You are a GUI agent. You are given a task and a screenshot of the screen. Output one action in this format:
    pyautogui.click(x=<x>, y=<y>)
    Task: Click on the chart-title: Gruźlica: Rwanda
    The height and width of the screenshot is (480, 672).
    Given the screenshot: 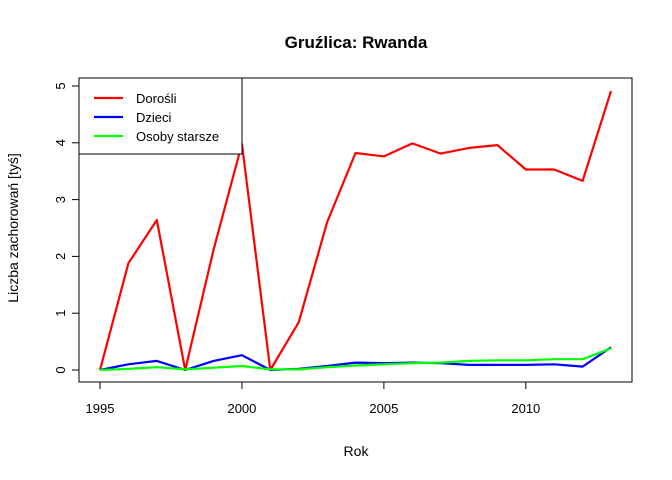 What is the action you would take?
    pyautogui.click(x=356, y=42)
    